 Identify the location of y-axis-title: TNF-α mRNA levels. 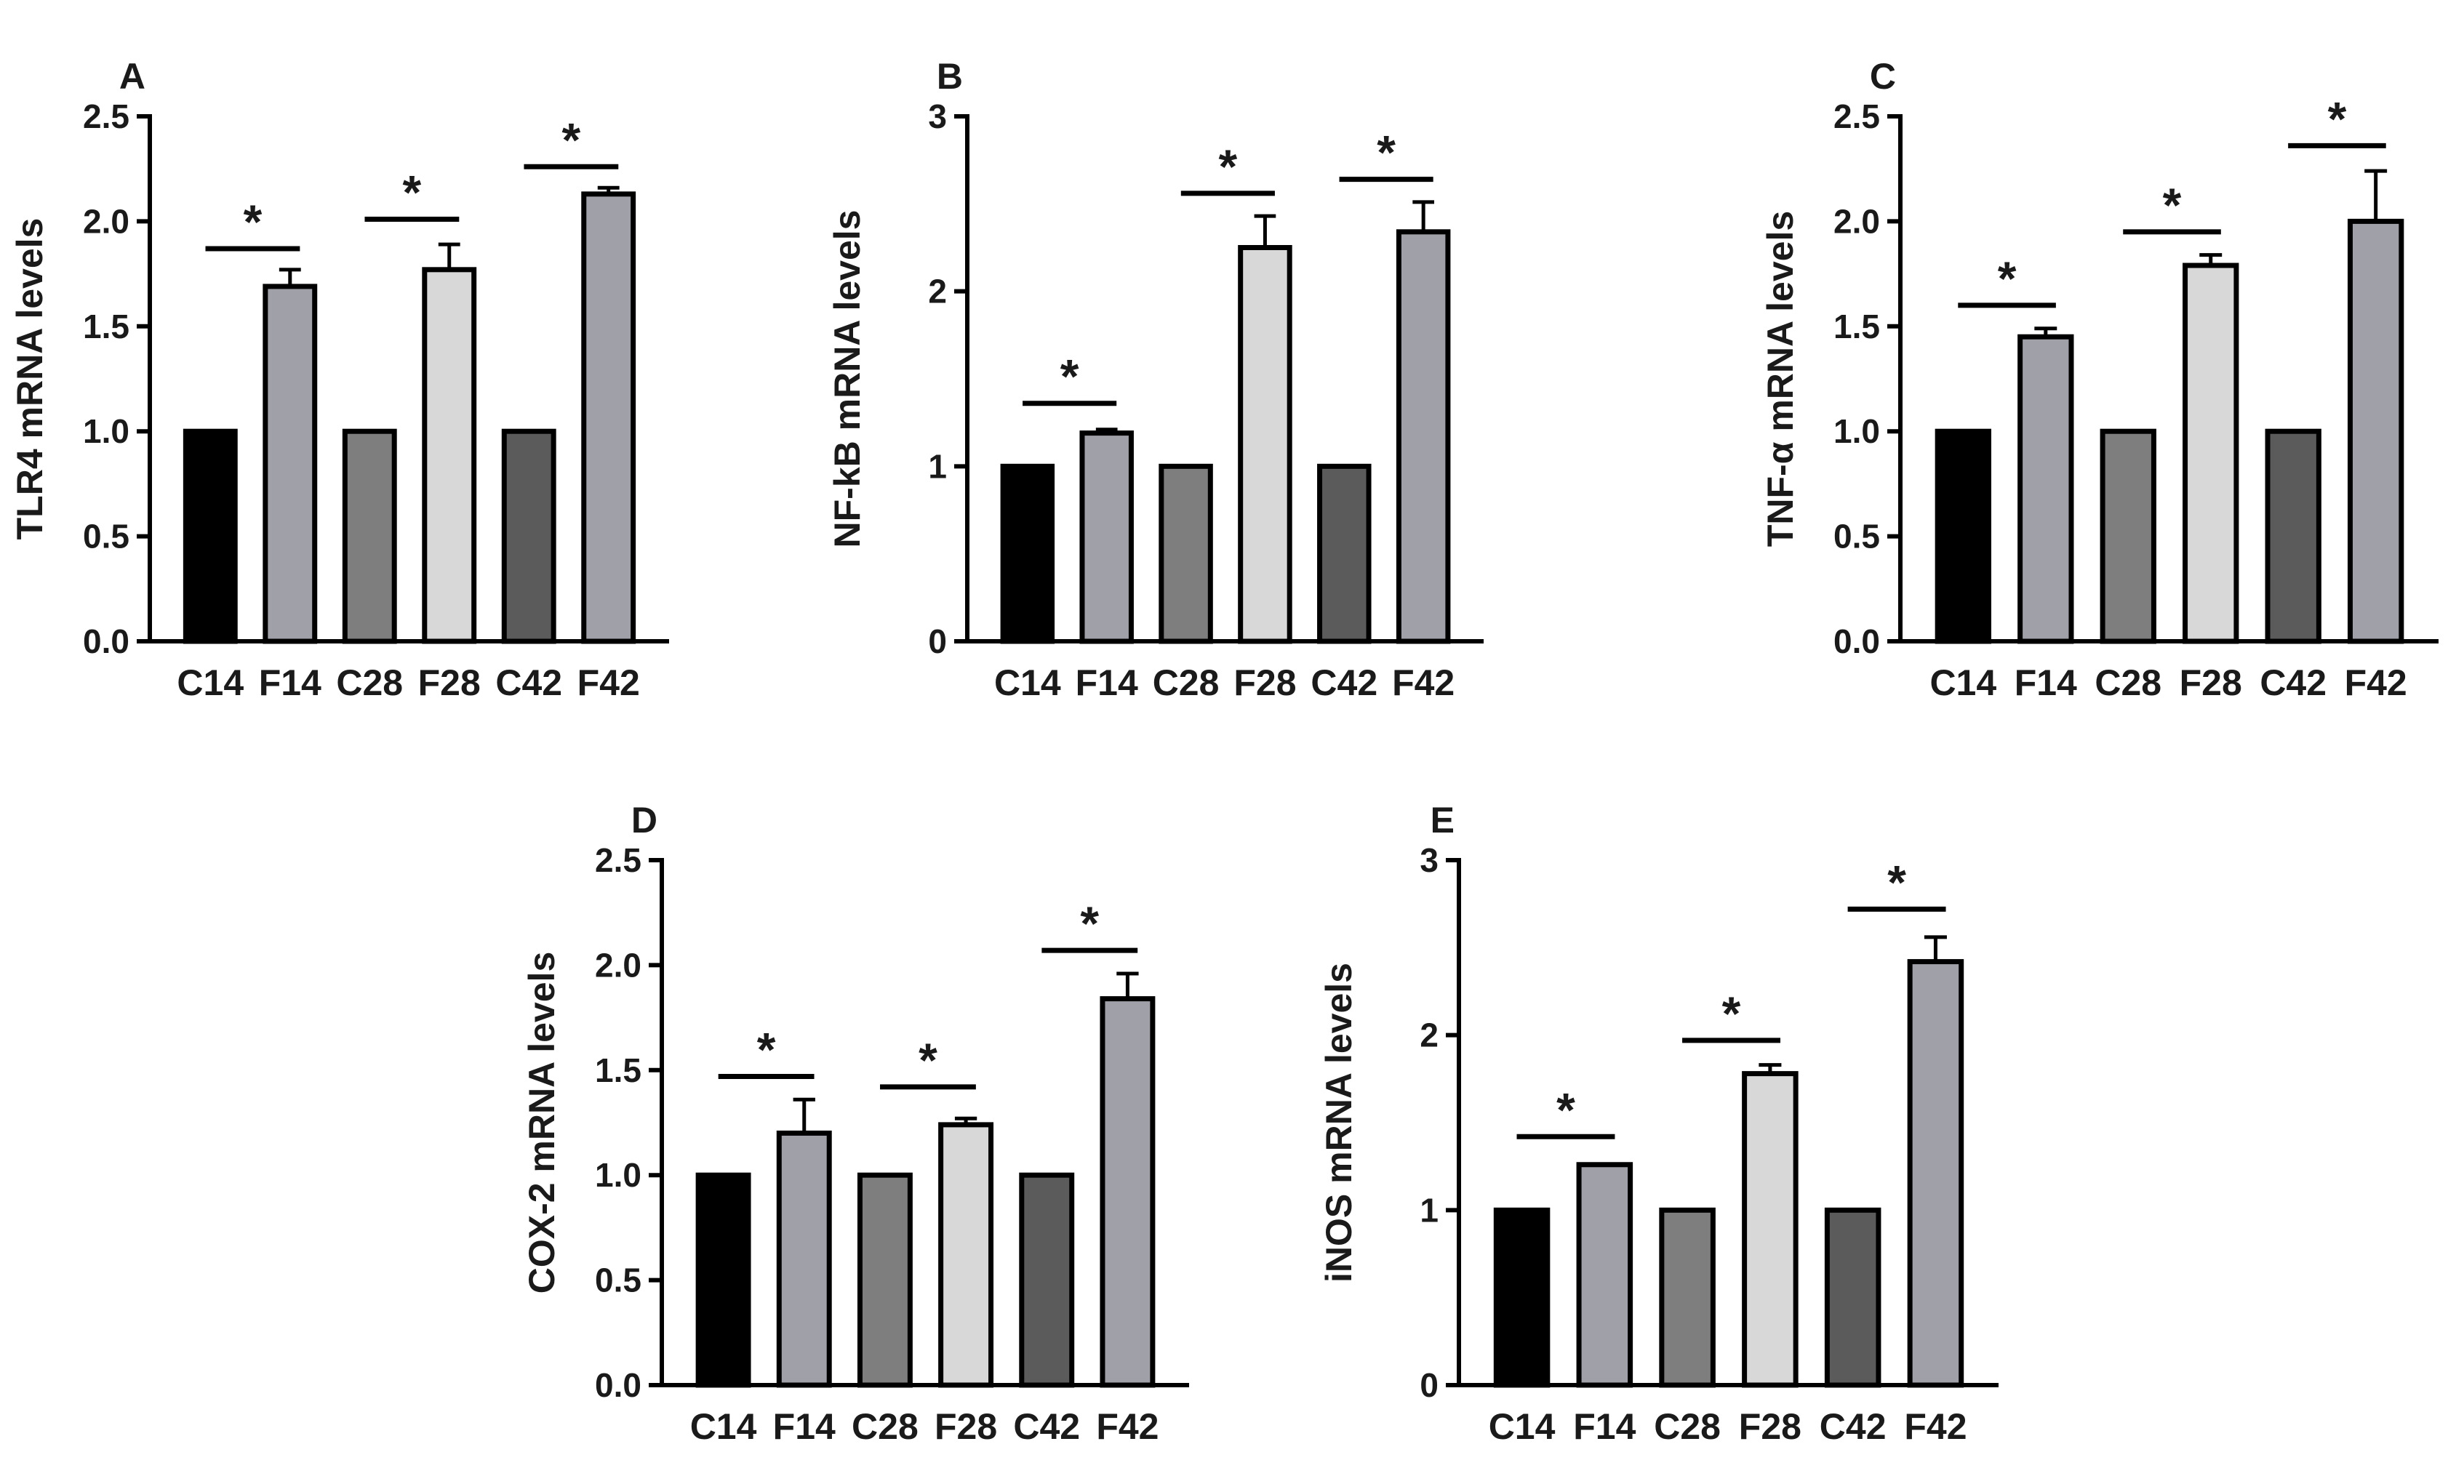
(1780, 379).